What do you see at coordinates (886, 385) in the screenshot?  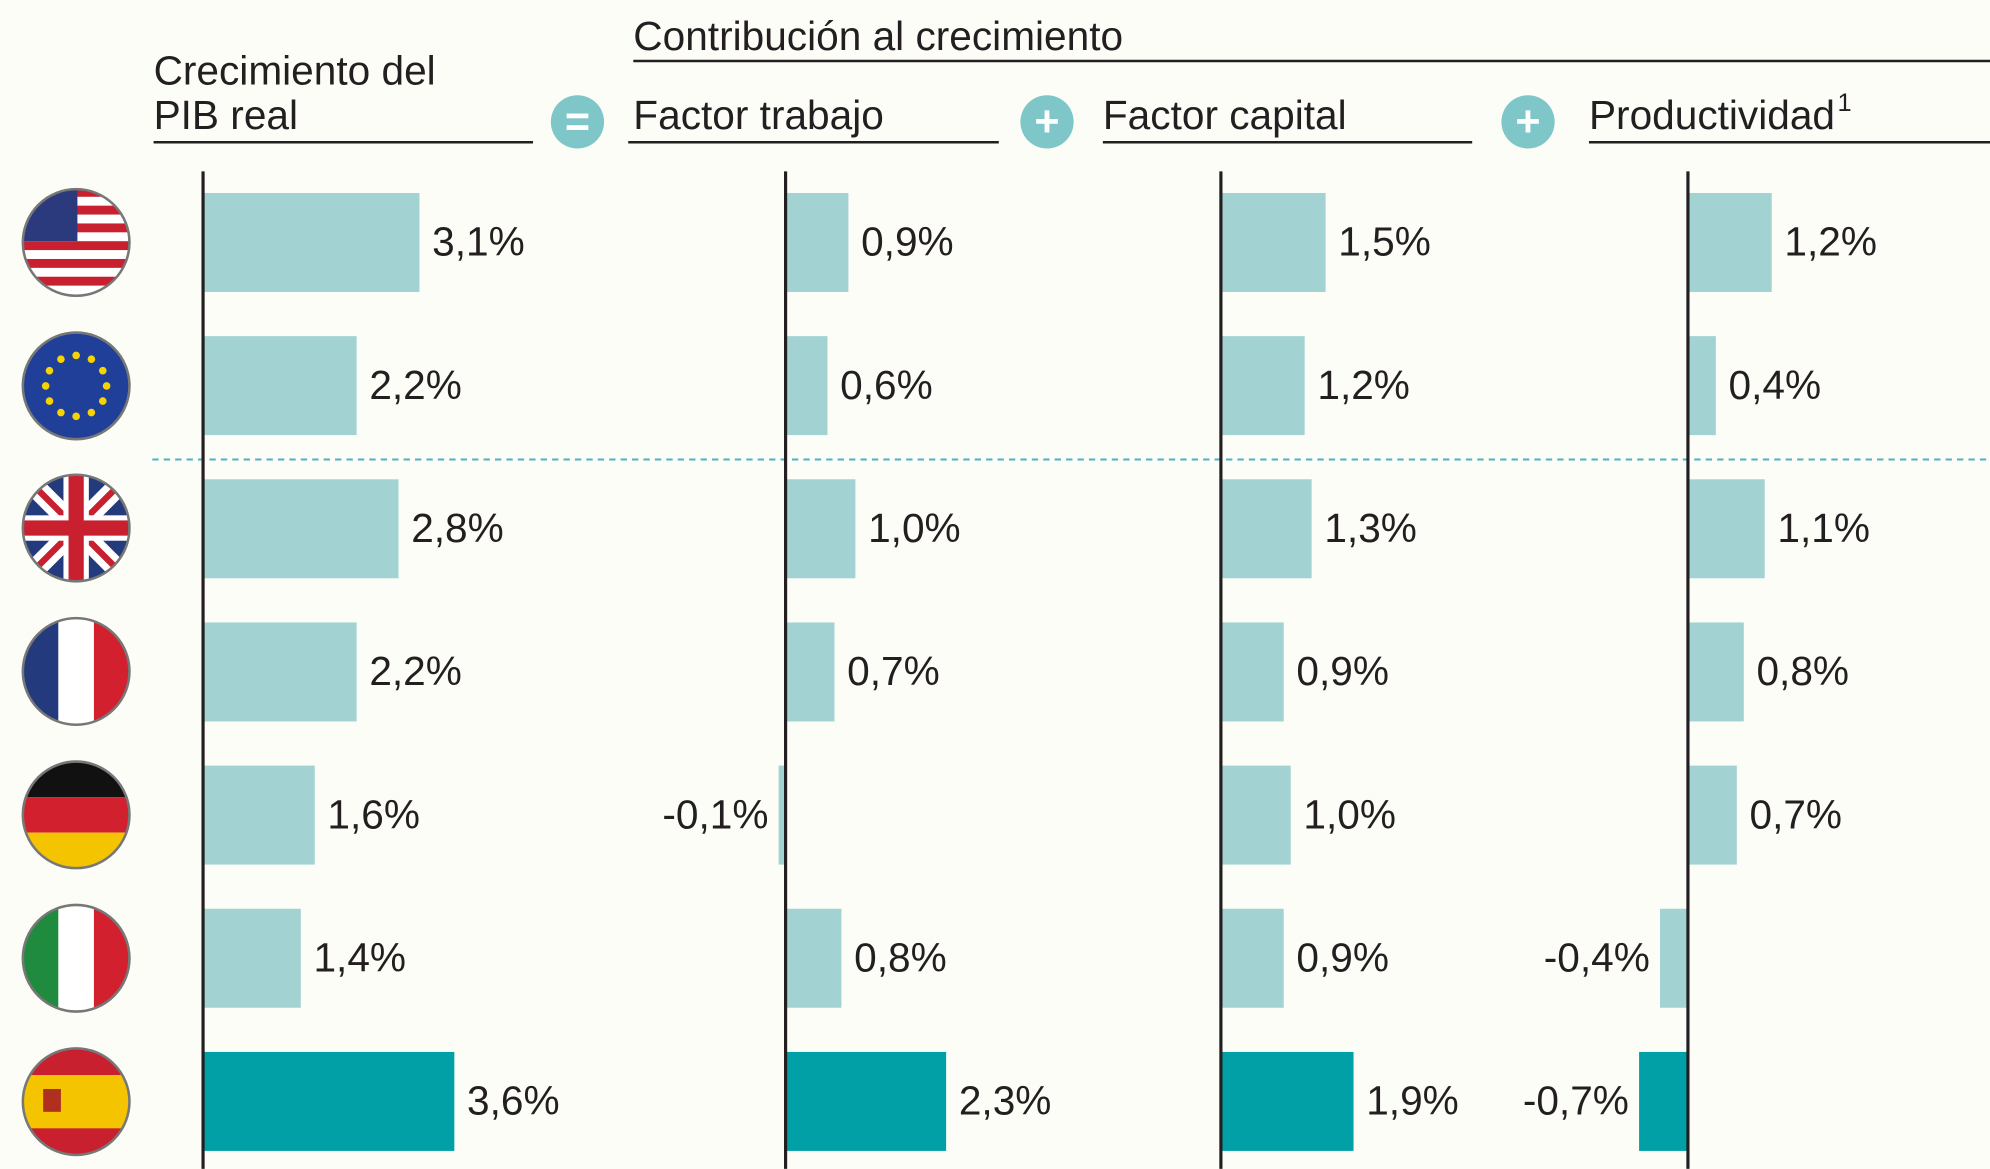 I see `value-label: 0,6%` at bounding box center [886, 385].